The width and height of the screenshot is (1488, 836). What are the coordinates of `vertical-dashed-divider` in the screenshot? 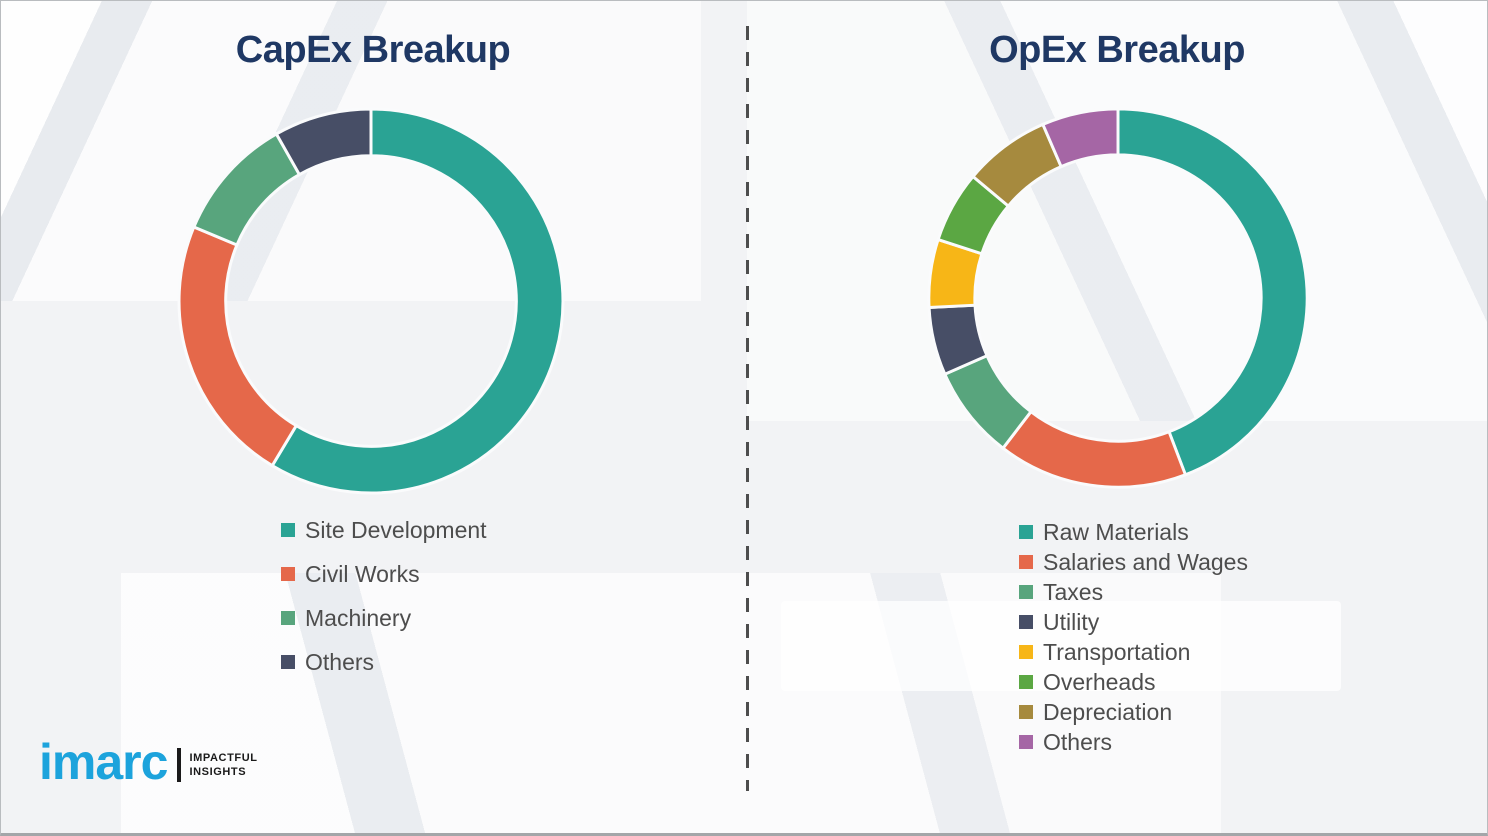 It's located at (747, 408).